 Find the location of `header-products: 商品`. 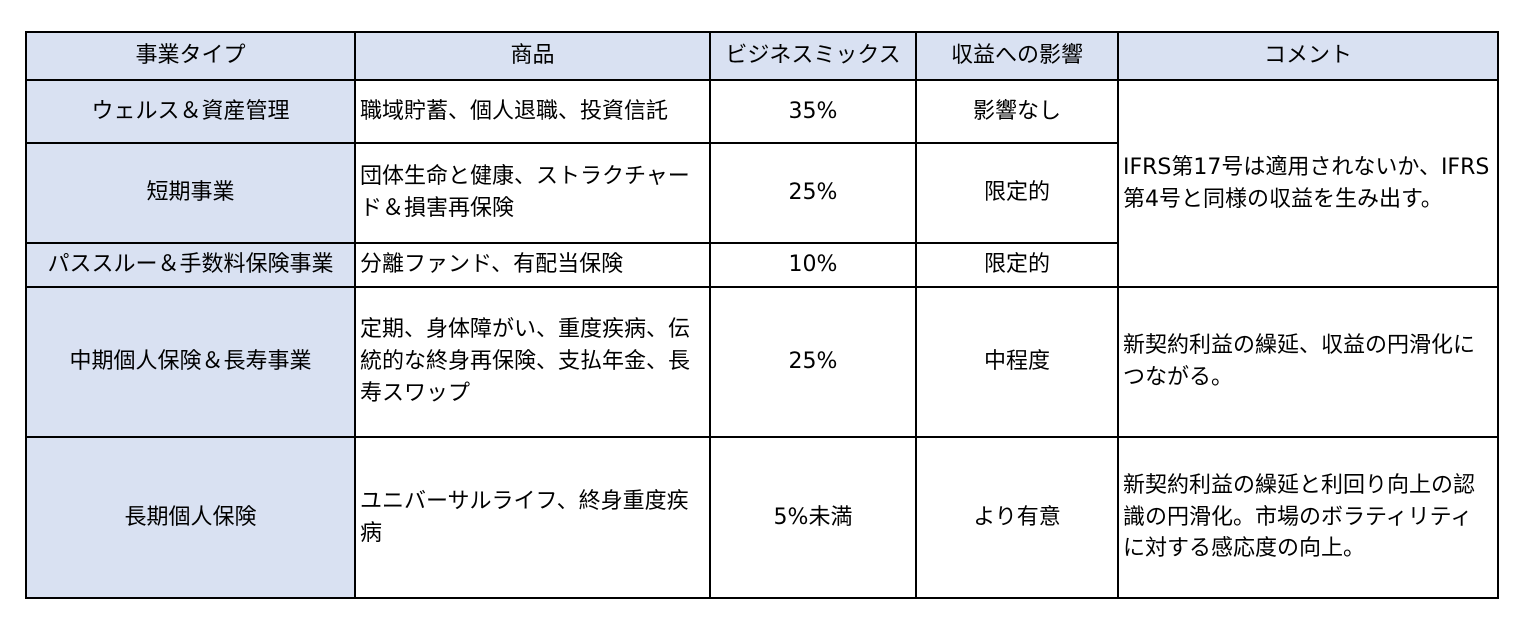

header-products: 商品 is located at coordinates (532, 56).